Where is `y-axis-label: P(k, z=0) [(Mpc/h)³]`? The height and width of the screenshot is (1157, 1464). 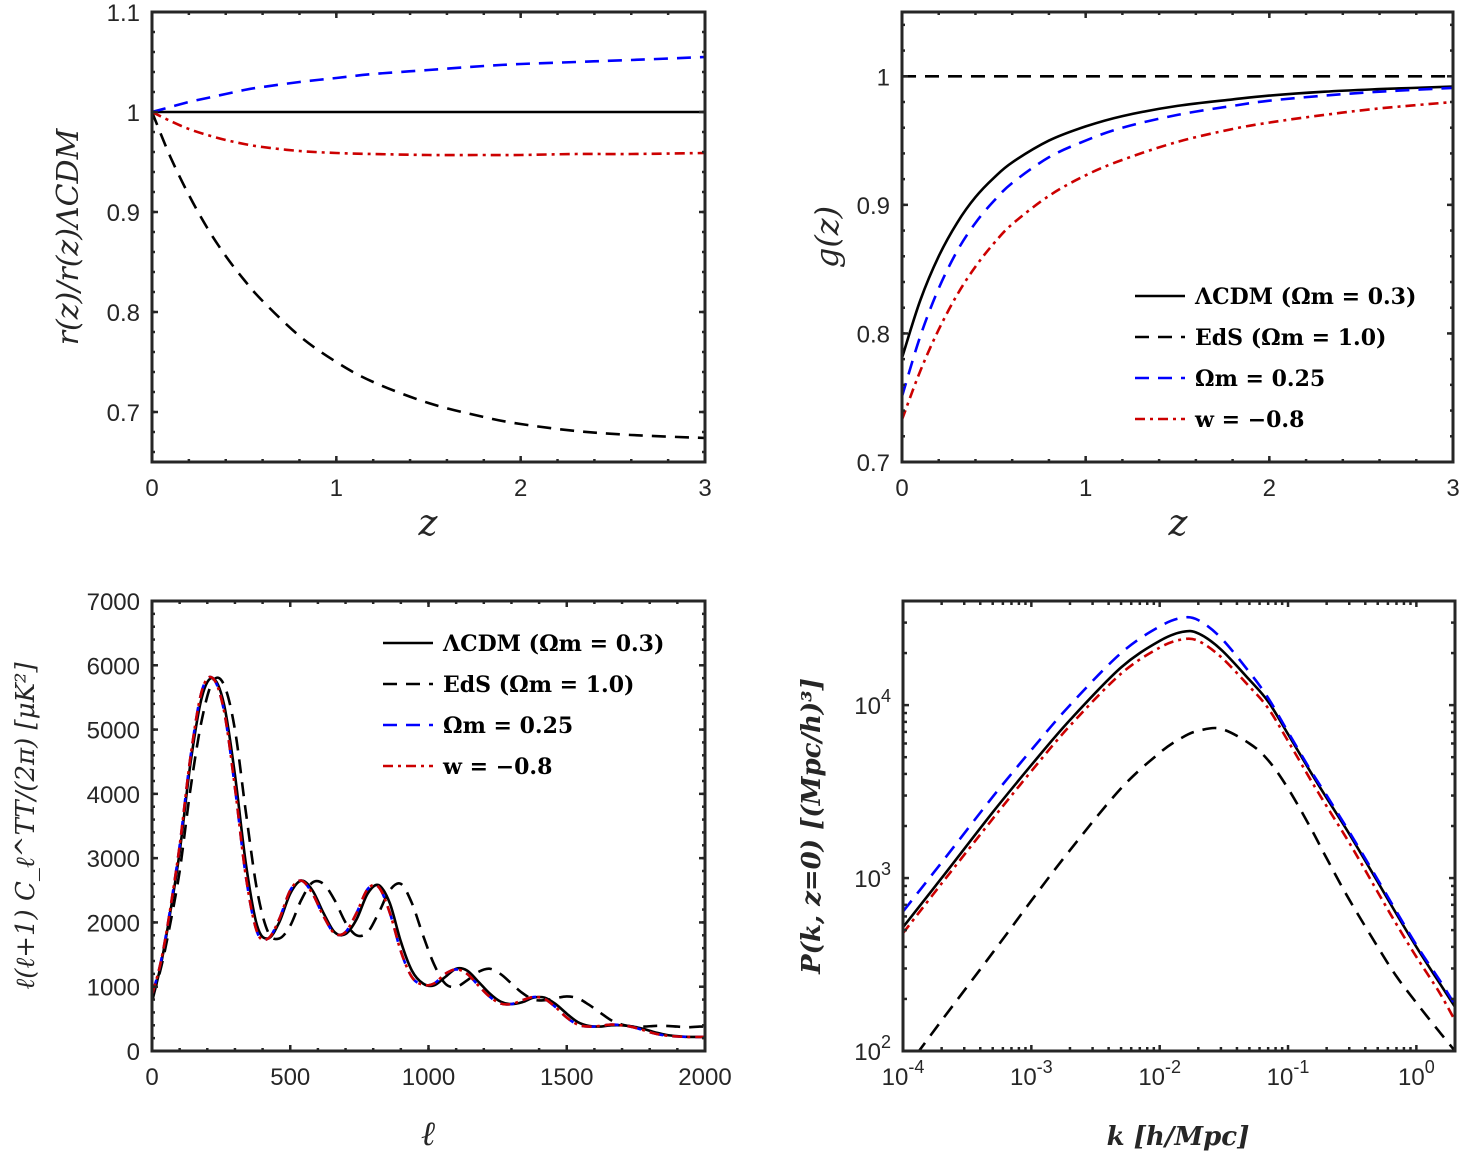
y-axis-label: P(k, z=0) [(Mpc/h)³] is located at coordinates (812, 826).